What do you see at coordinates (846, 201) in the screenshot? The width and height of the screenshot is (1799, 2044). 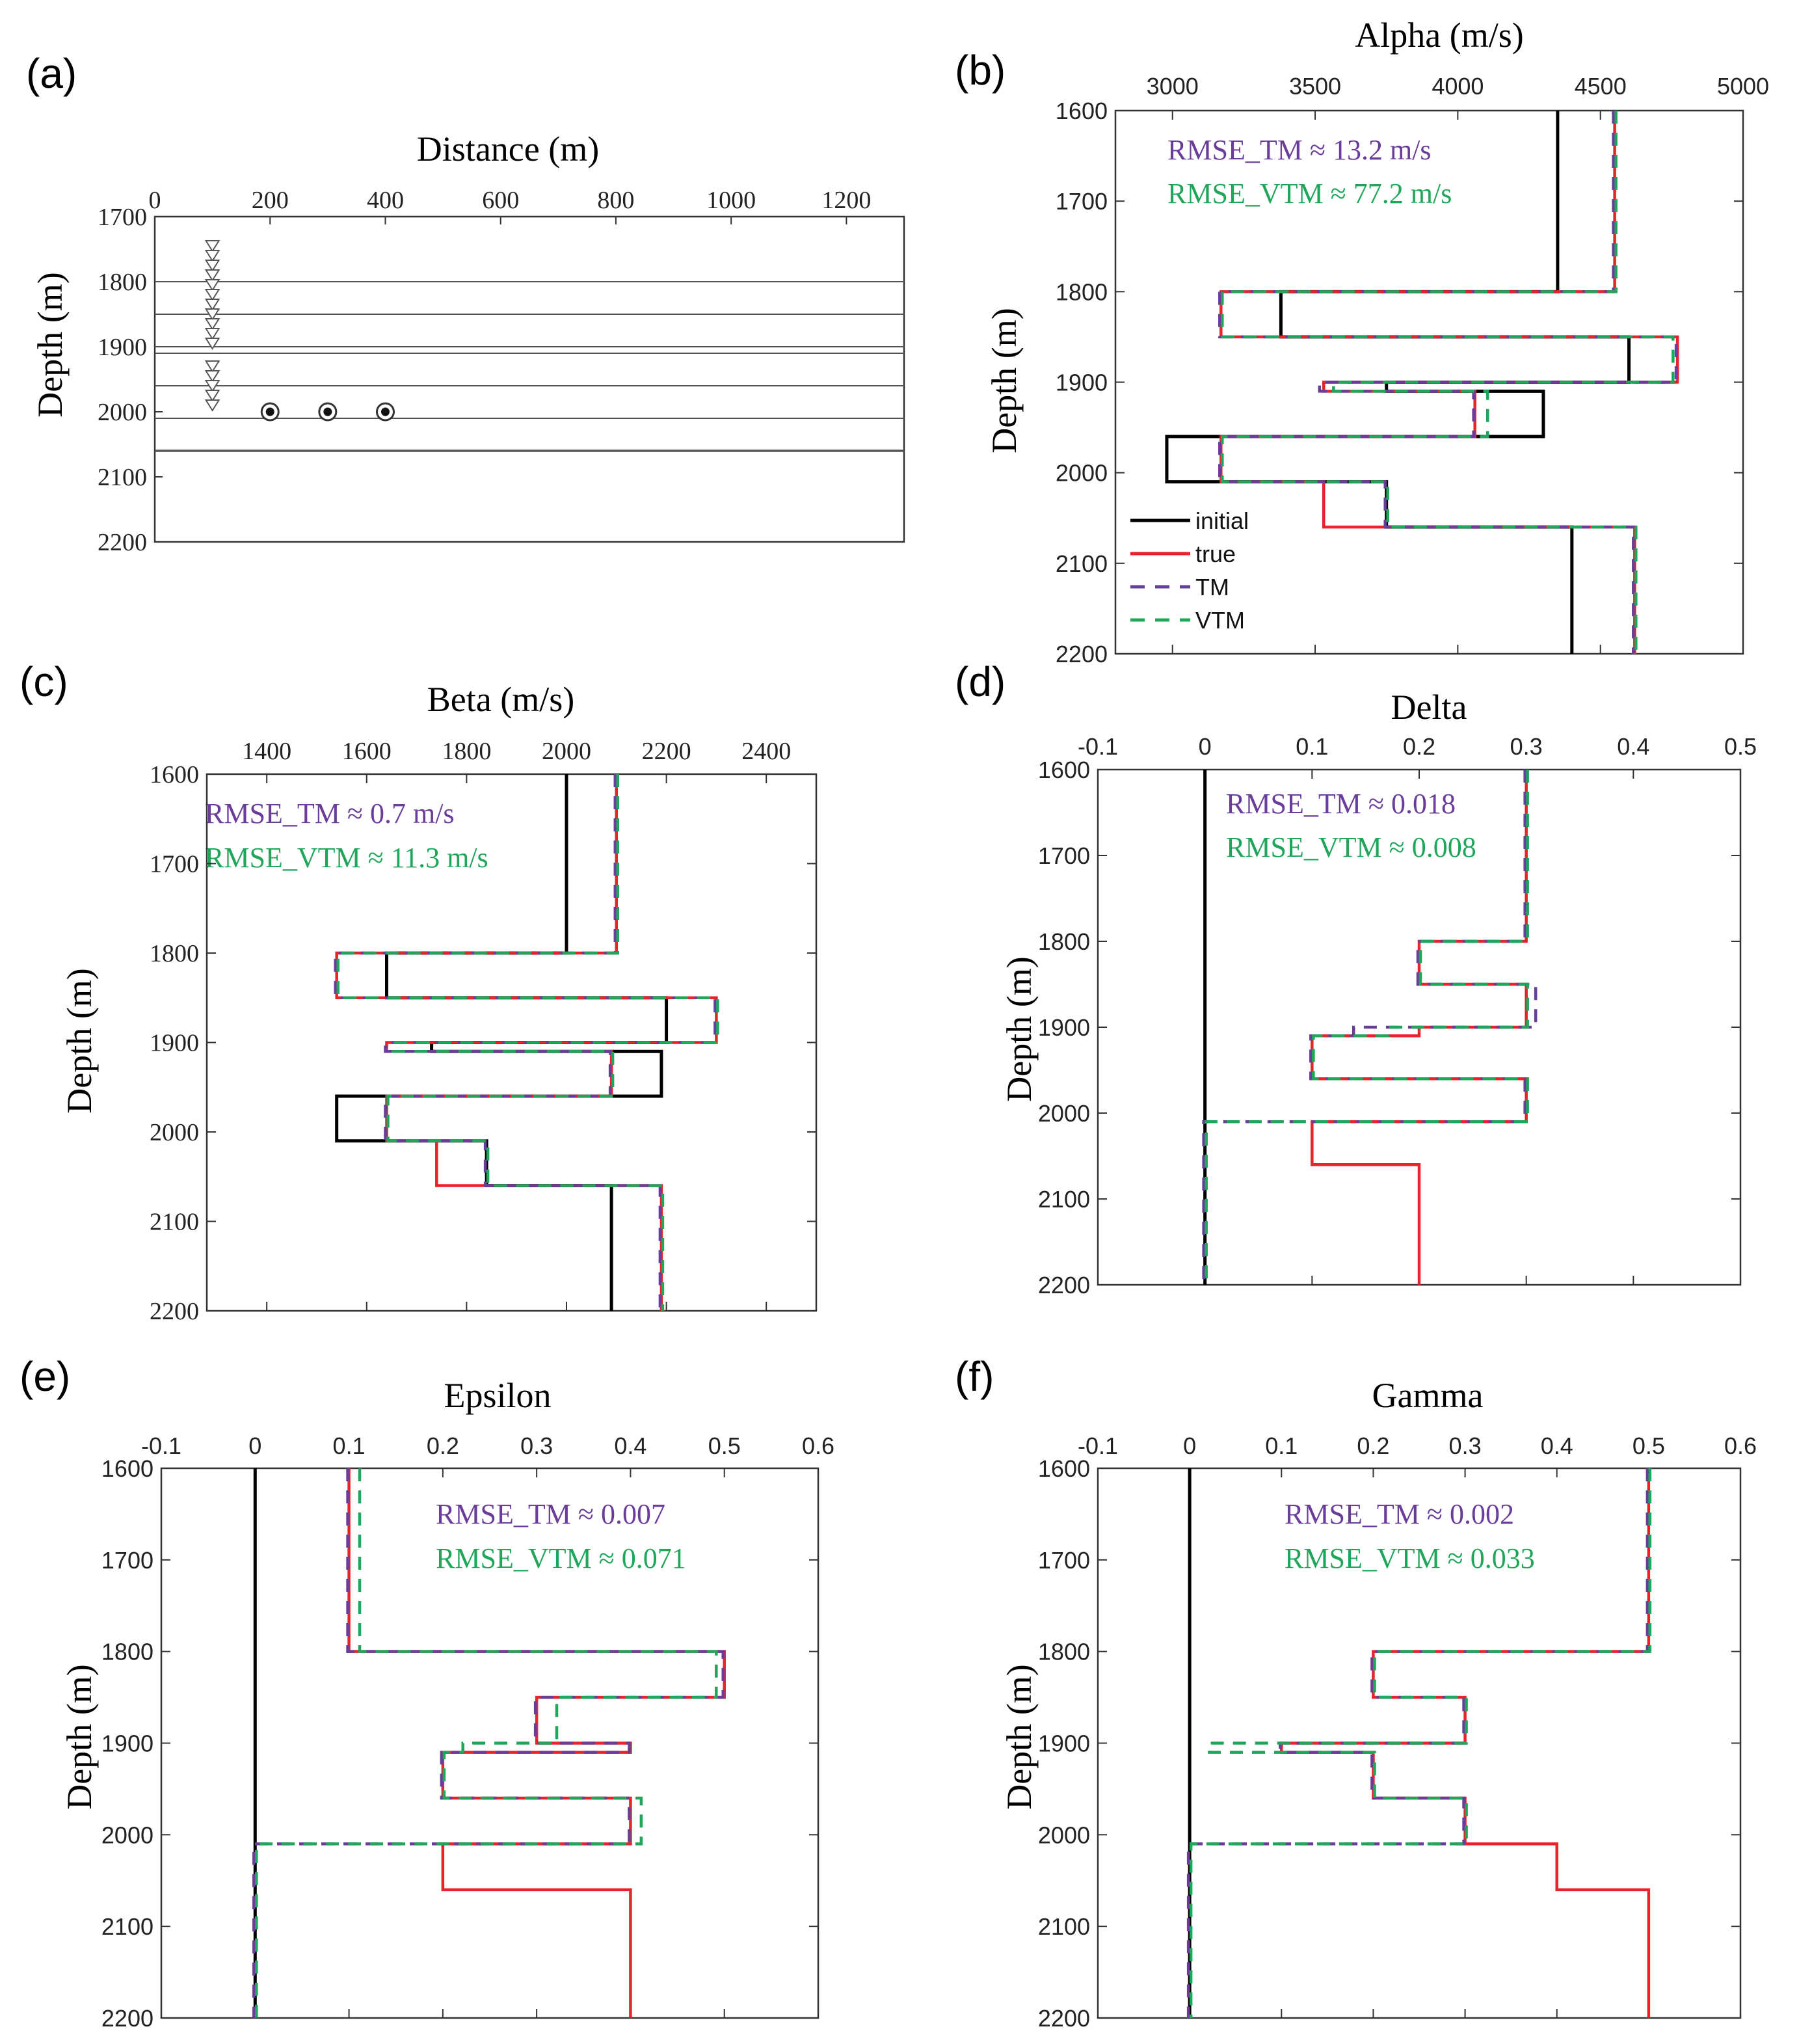 I see `x-tick-label: 1200` at bounding box center [846, 201].